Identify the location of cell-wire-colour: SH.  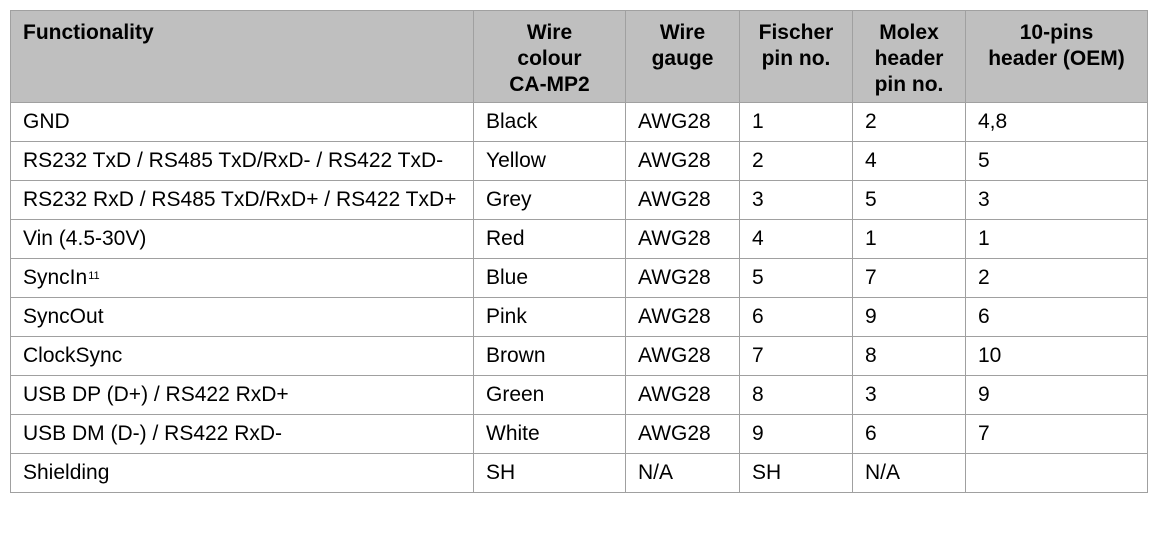
(549, 473).